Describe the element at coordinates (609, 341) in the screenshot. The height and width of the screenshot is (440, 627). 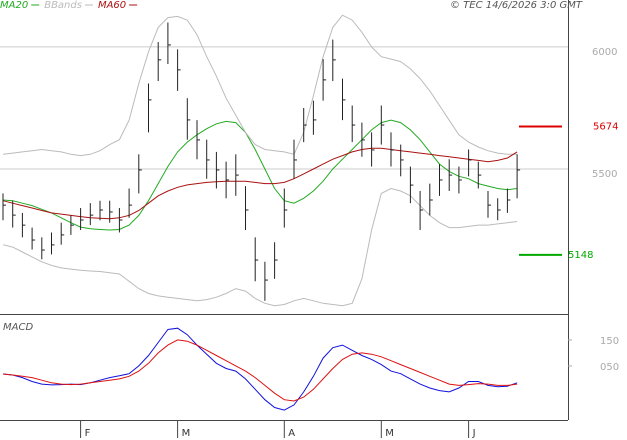
I see `y-tick-label: 150` at that location.